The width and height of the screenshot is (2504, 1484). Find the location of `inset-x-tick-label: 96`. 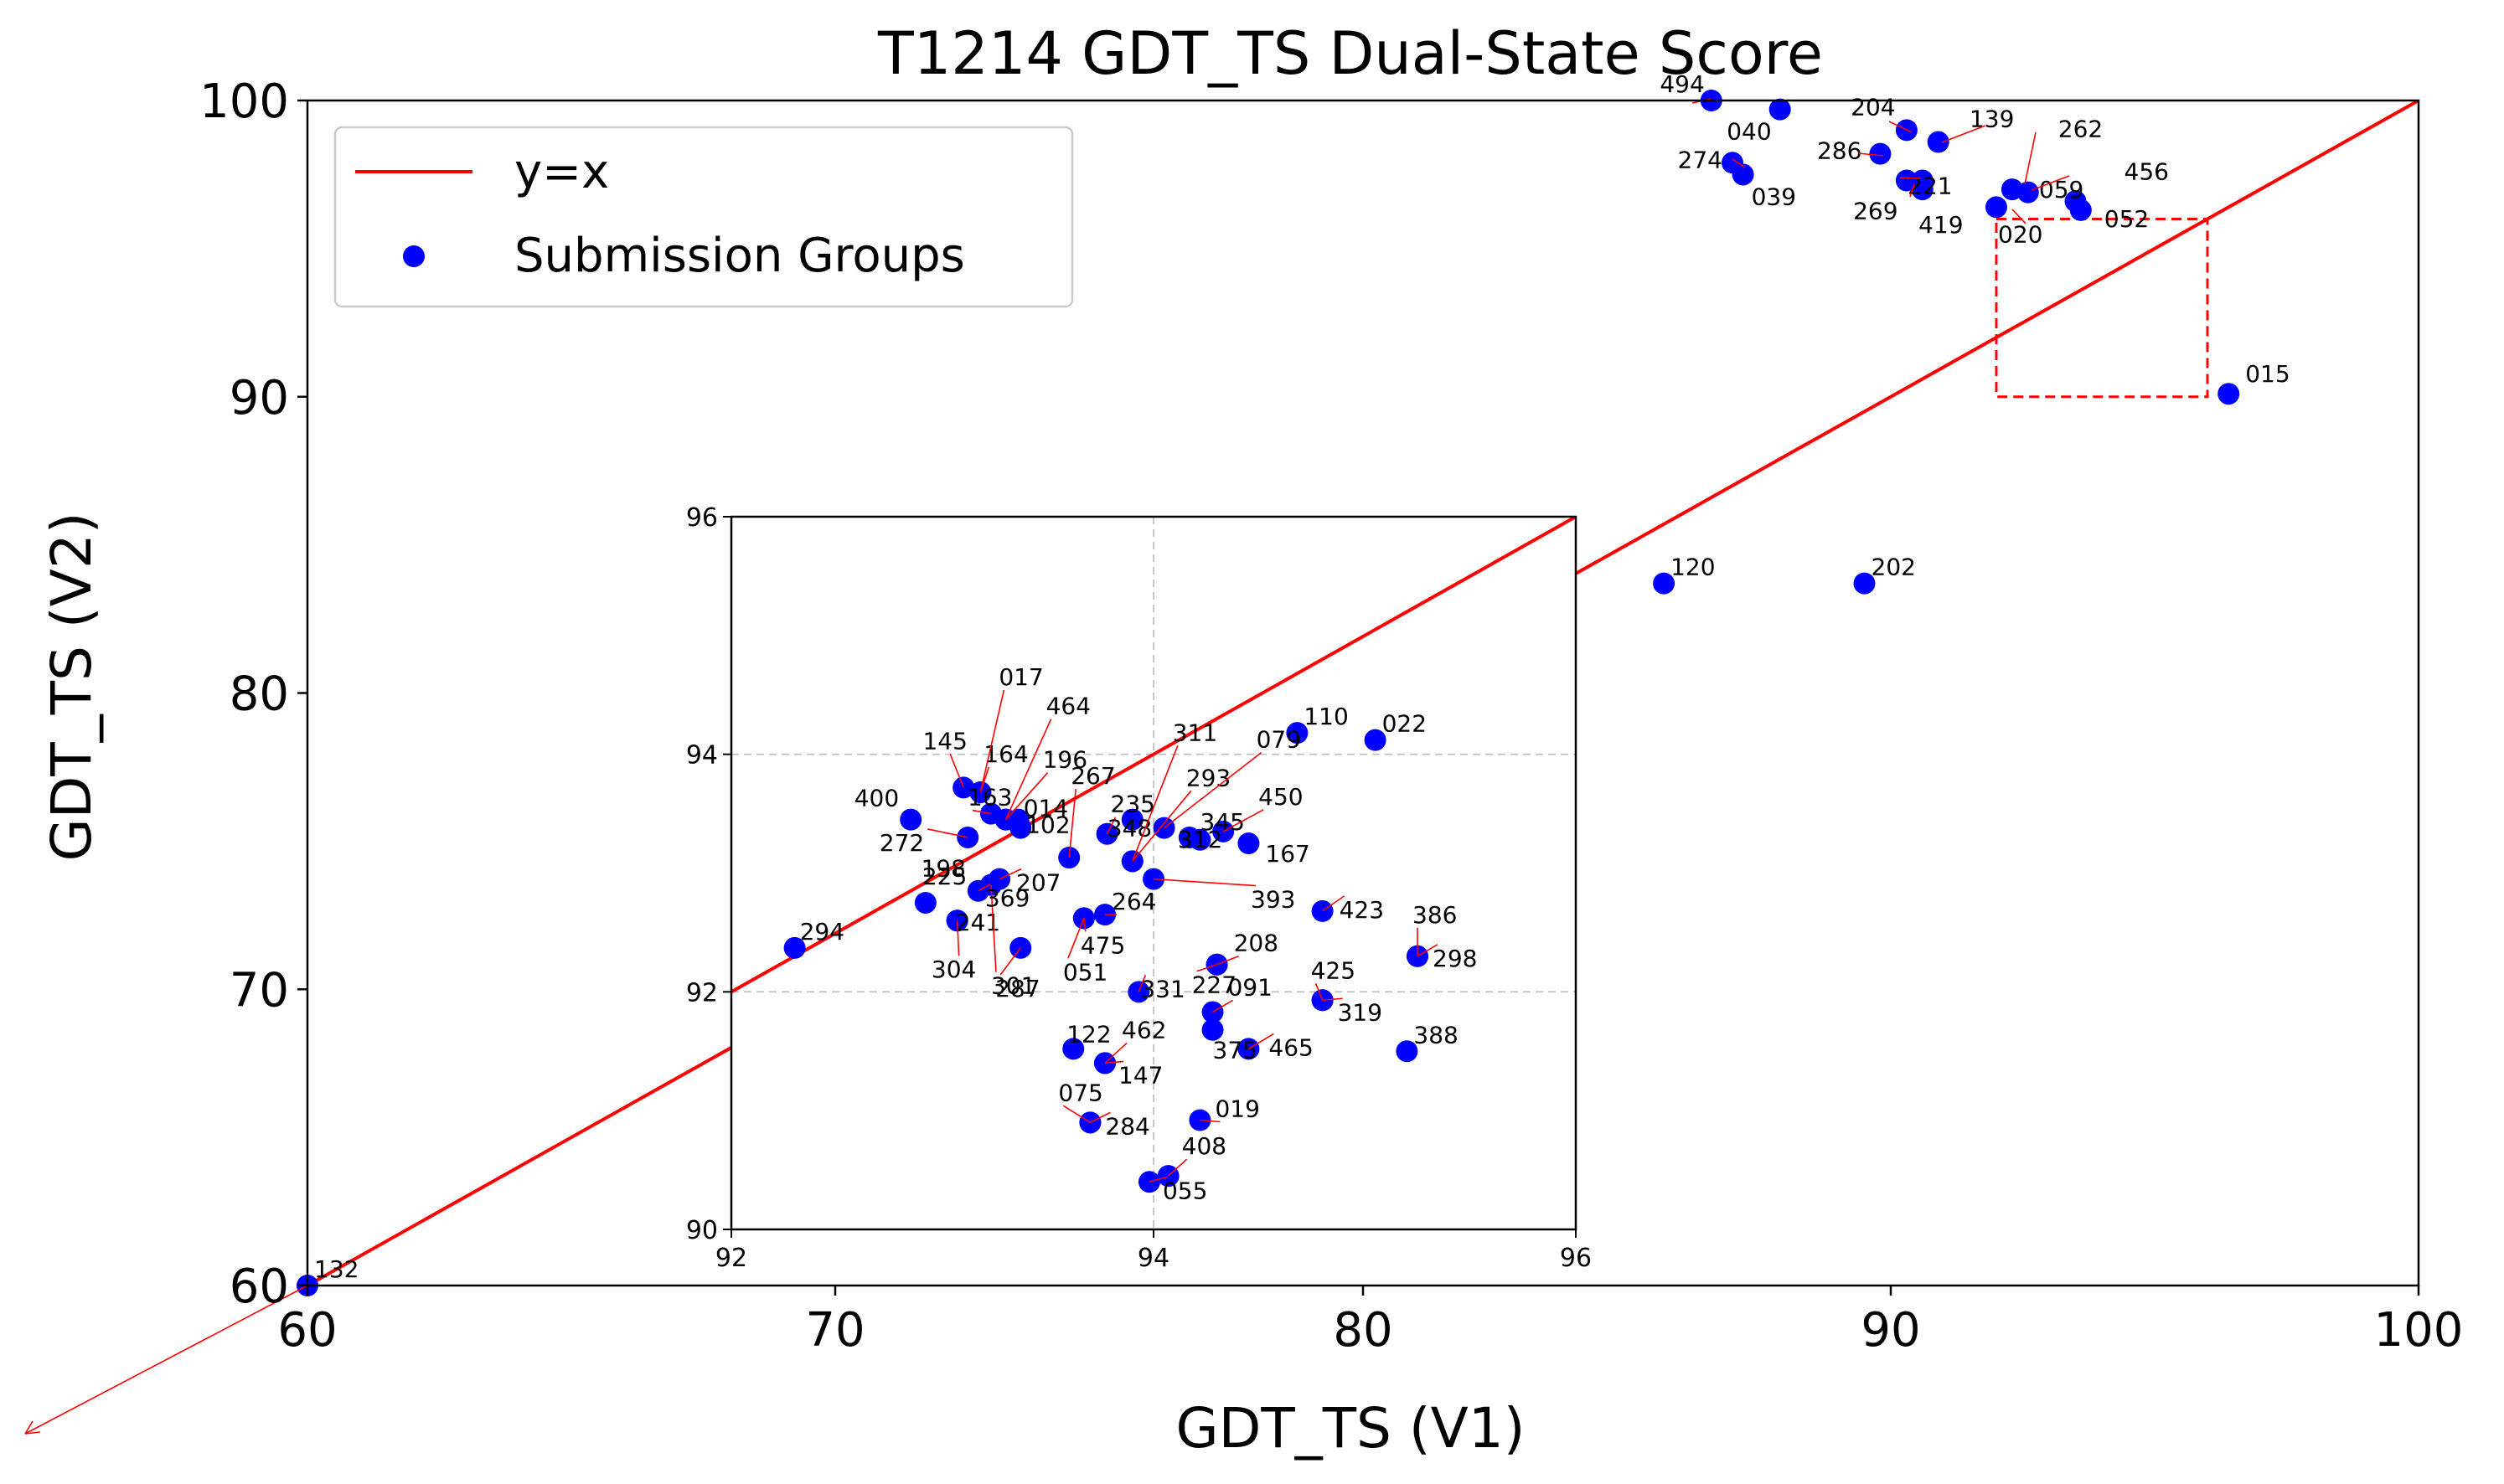

inset-x-tick-label: 96 is located at coordinates (1576, 1258).